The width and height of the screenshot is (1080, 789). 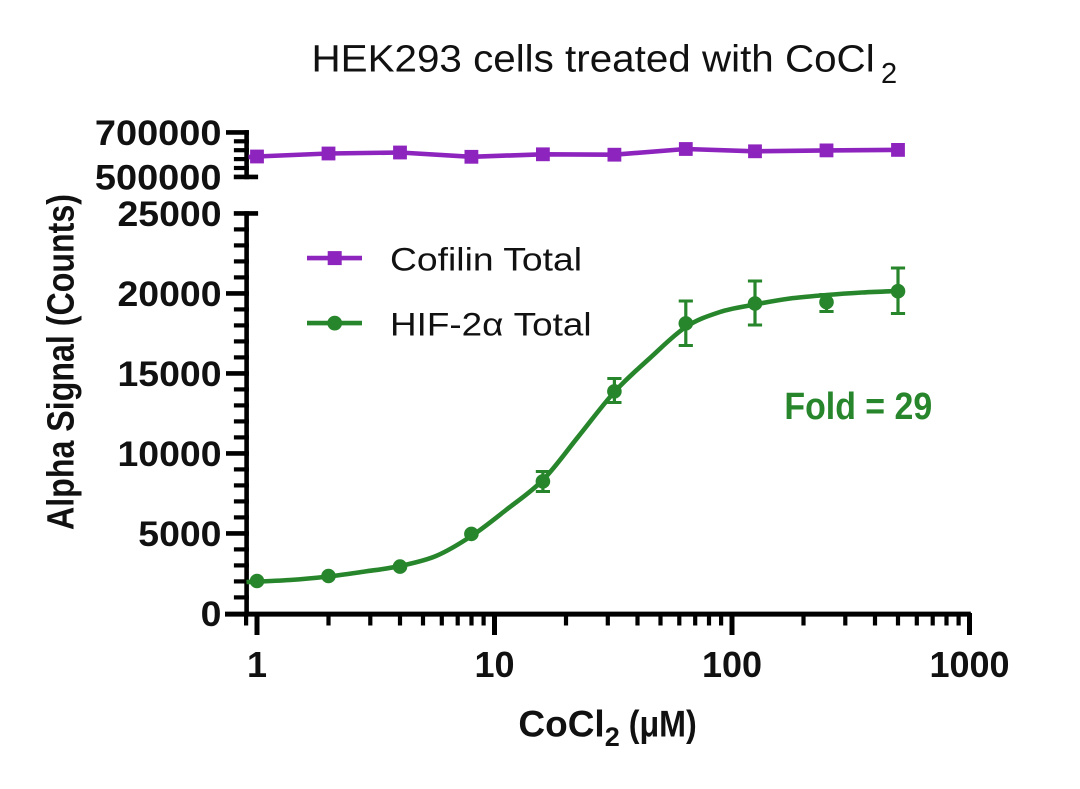 What do you see at coordinates (607, 728) in the screenshot?
I see `svg-text: CoCl2 (μM)` at bounding box center [607, 728].